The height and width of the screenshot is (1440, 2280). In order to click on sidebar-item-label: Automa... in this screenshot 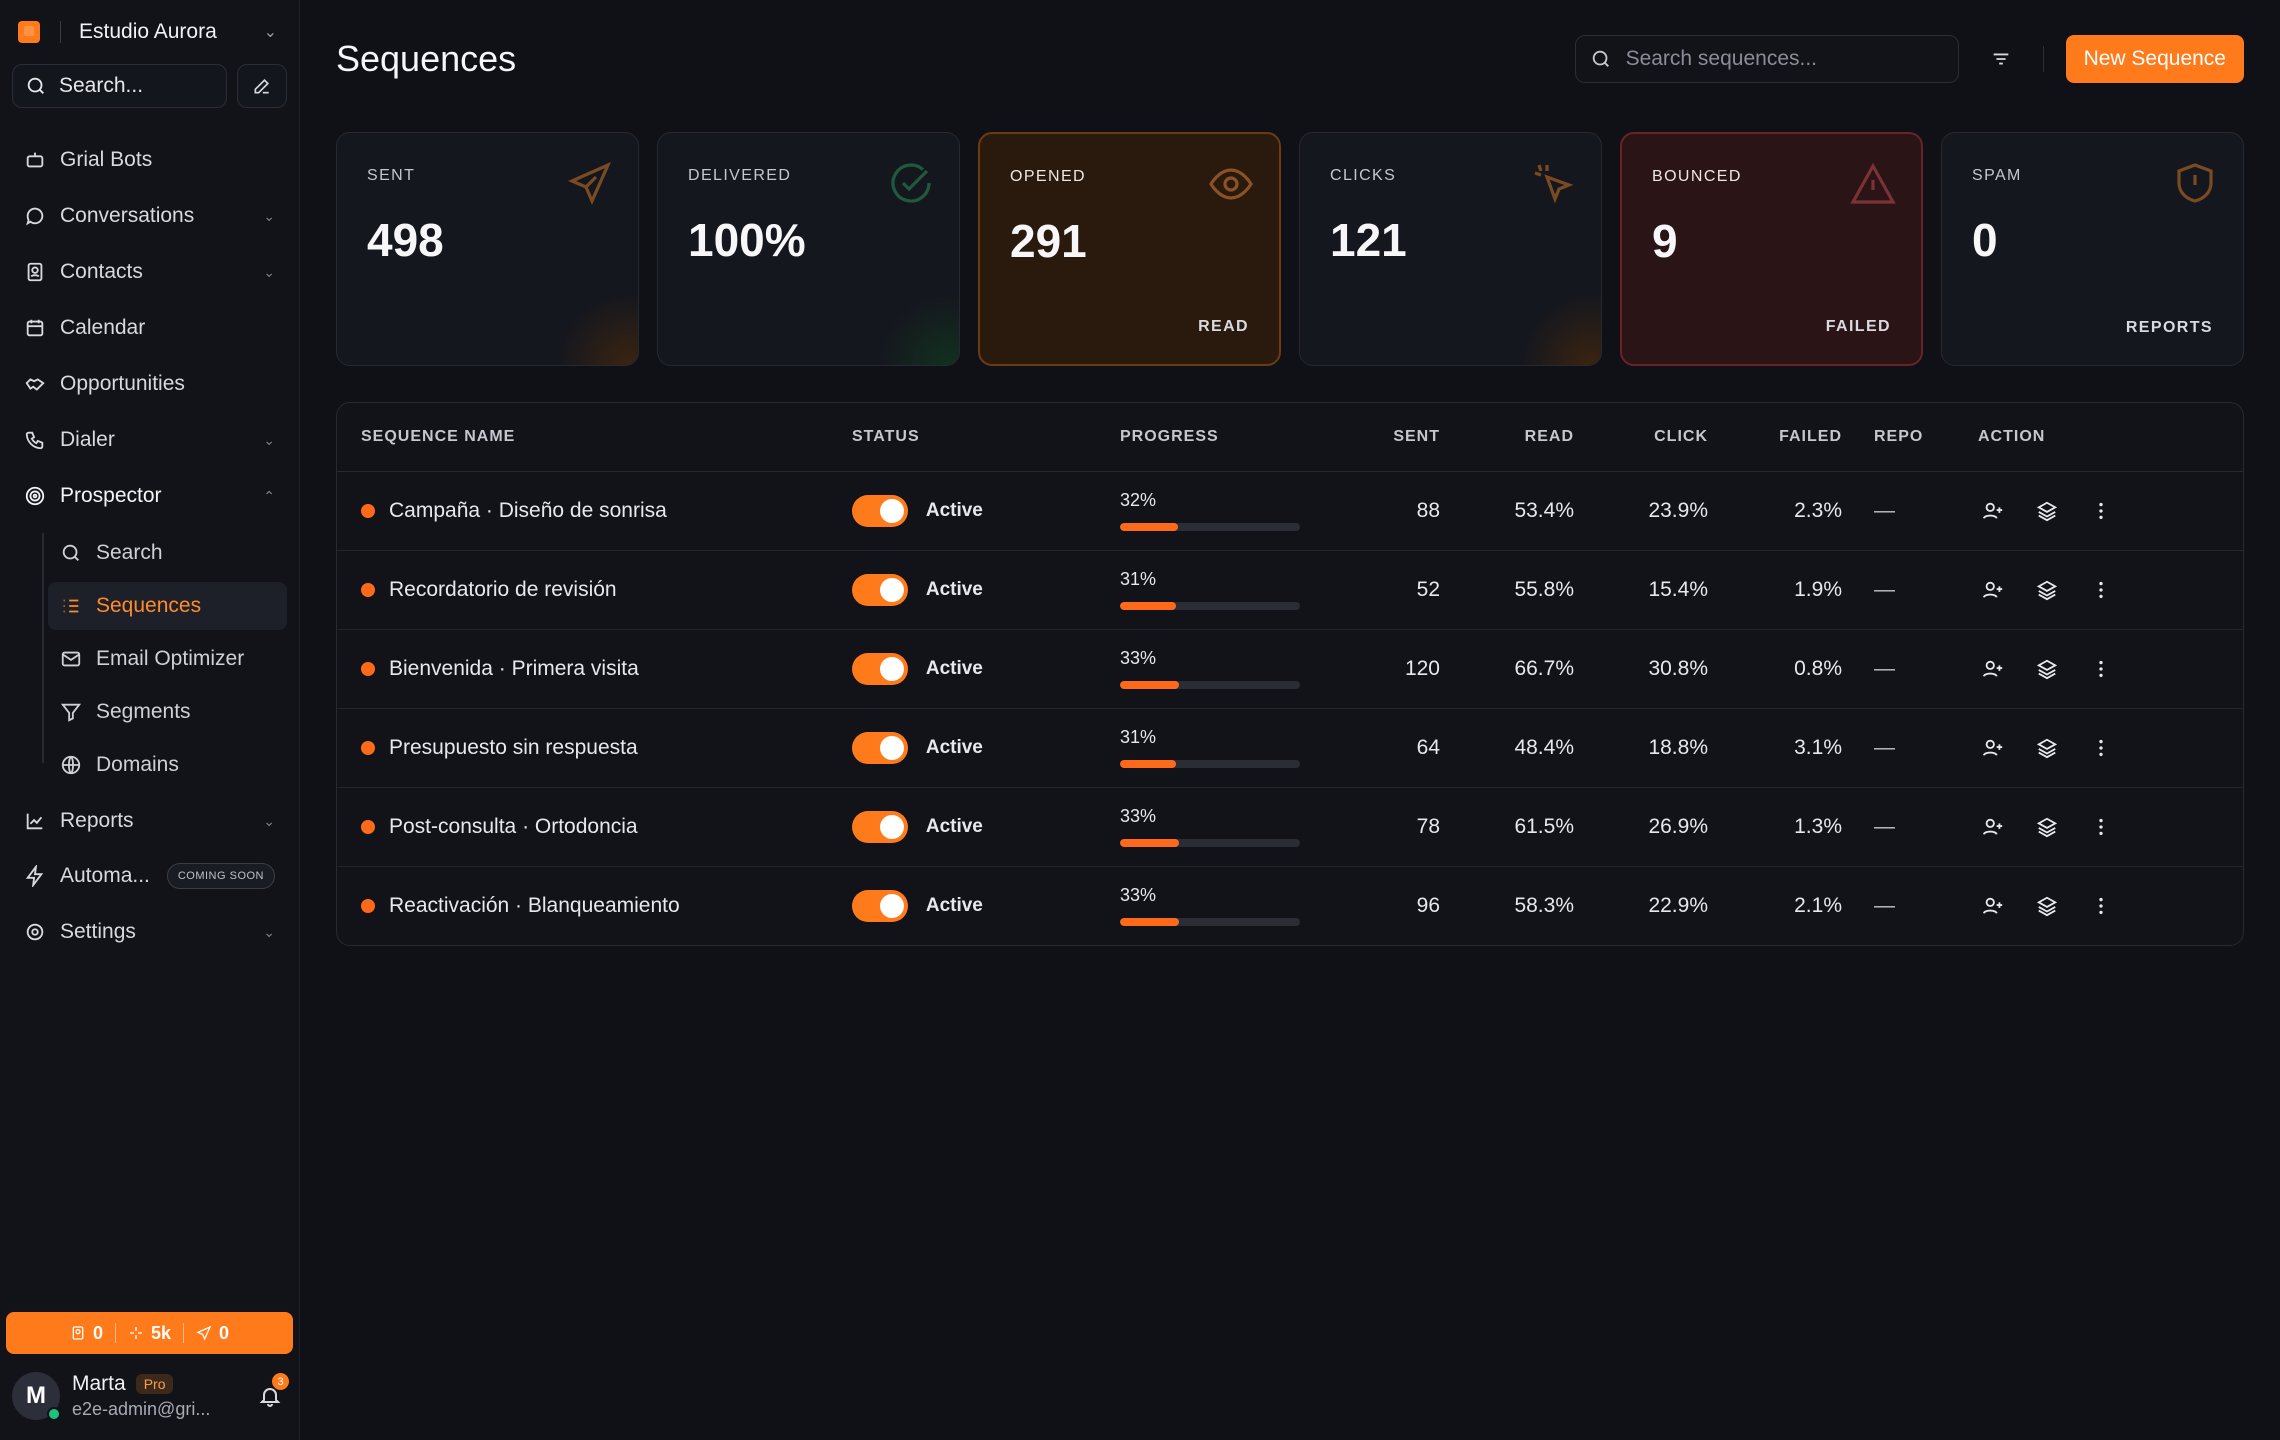, I will do `click(105, 875)`.